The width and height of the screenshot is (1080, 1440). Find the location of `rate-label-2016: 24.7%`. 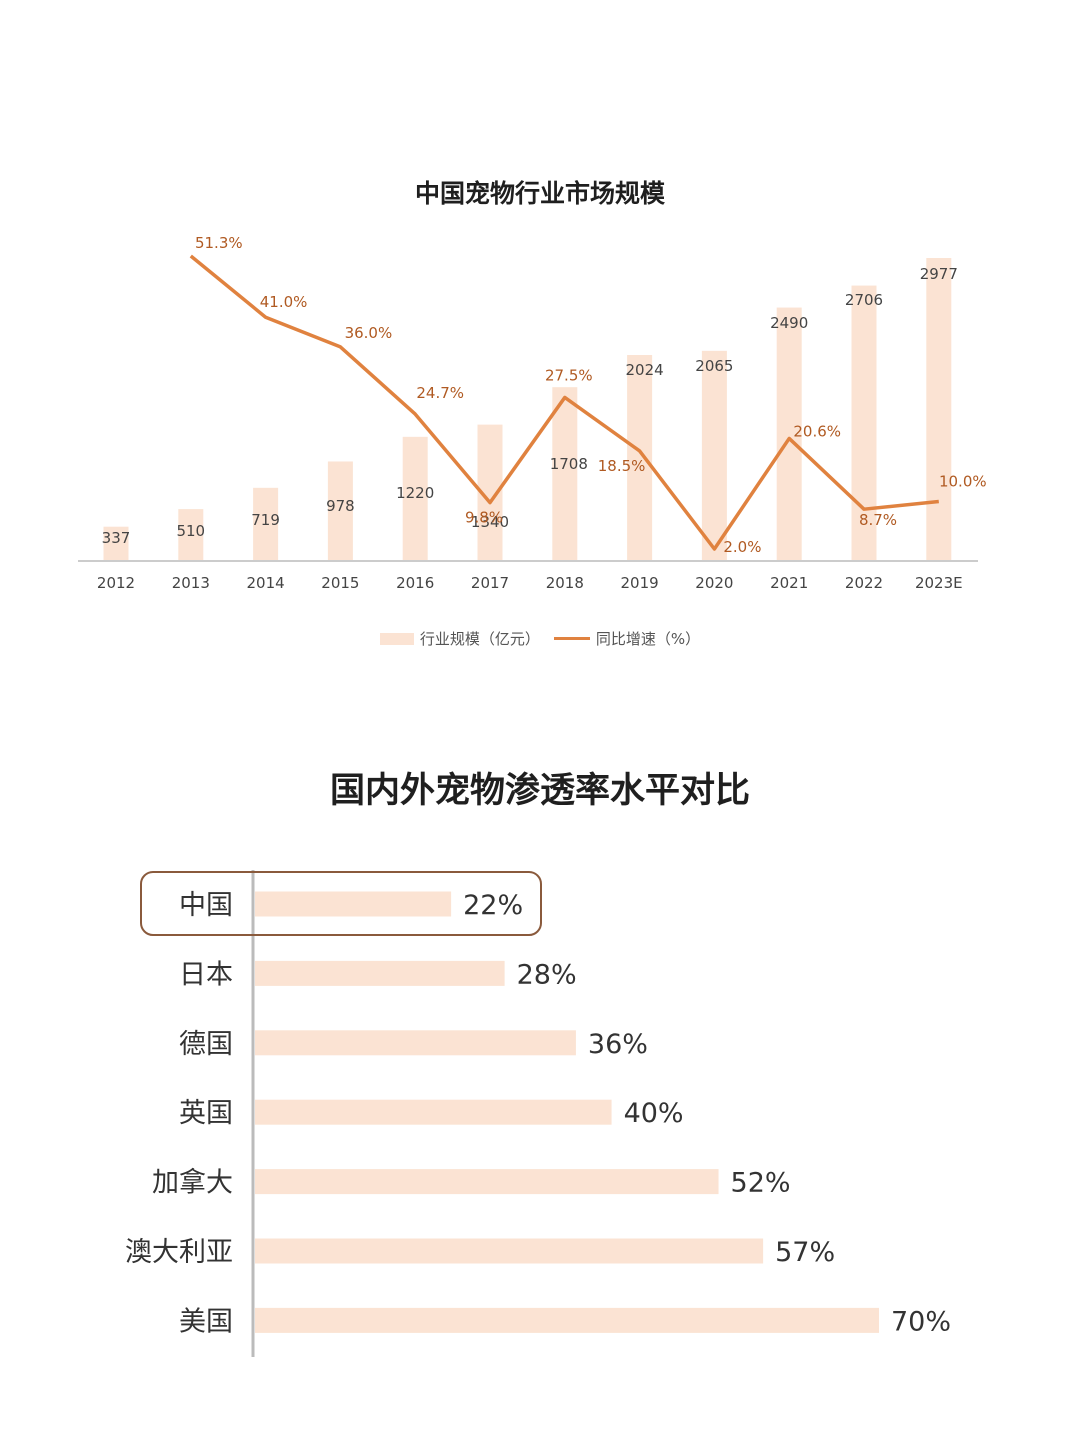

rate-label-2016: 24.7% is located at coordinates (440, 393).